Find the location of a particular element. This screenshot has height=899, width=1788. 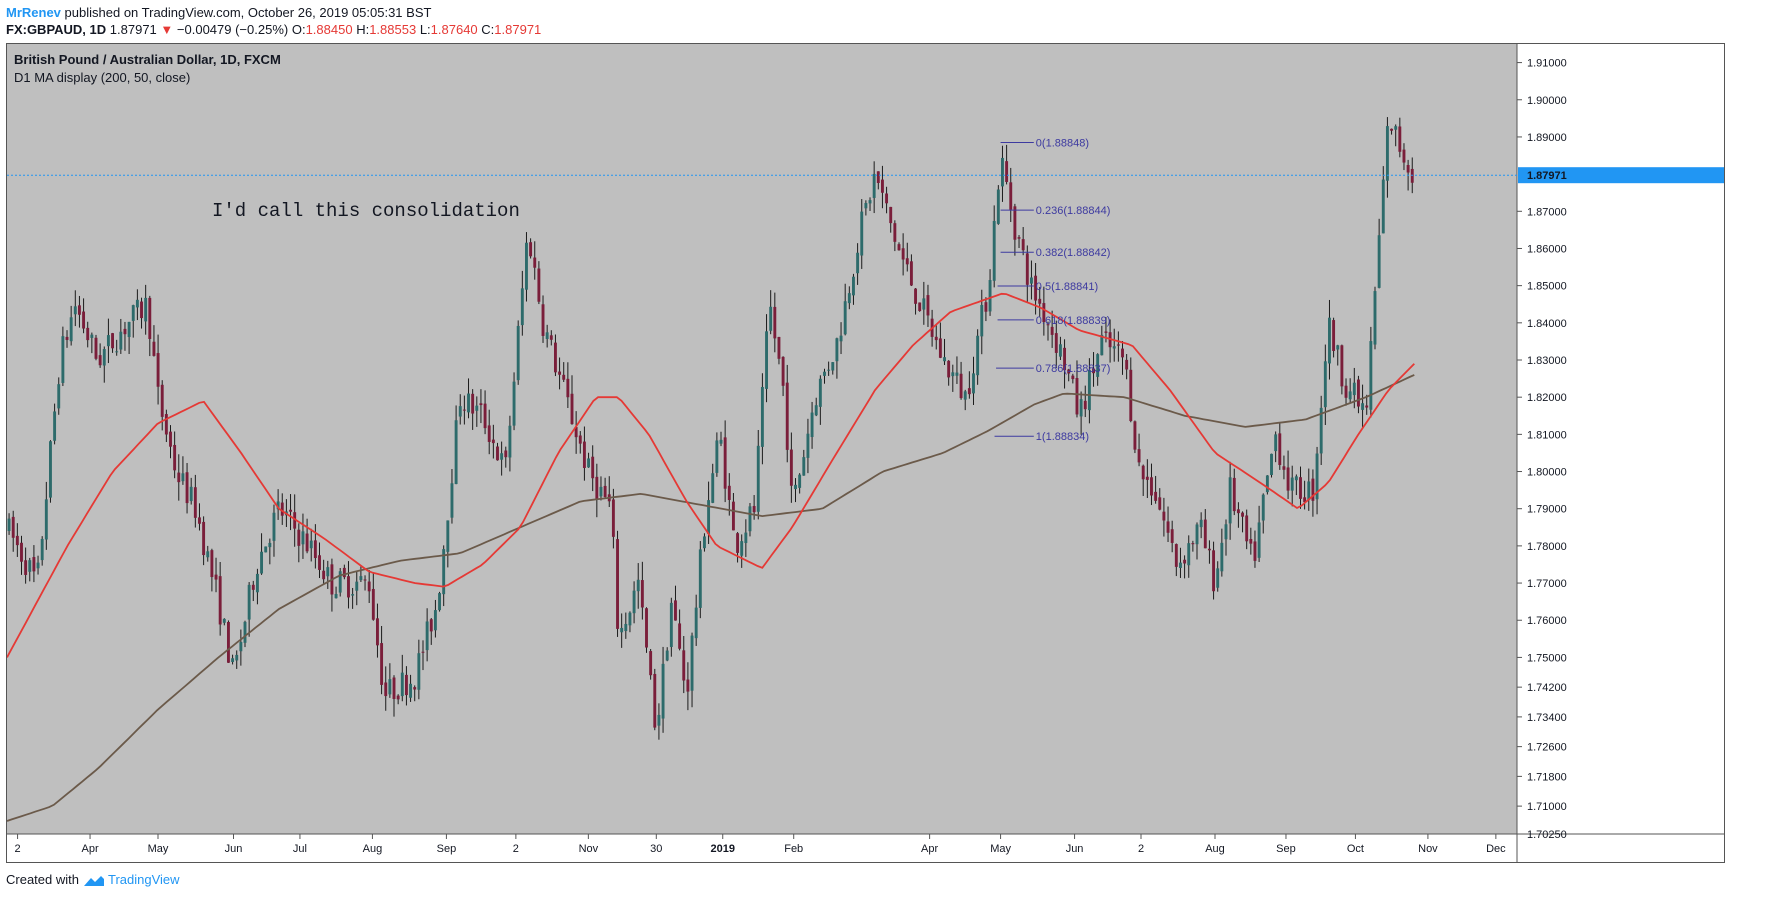

y-tick-label: 1.73400 is located at coordinates (1547, 718).